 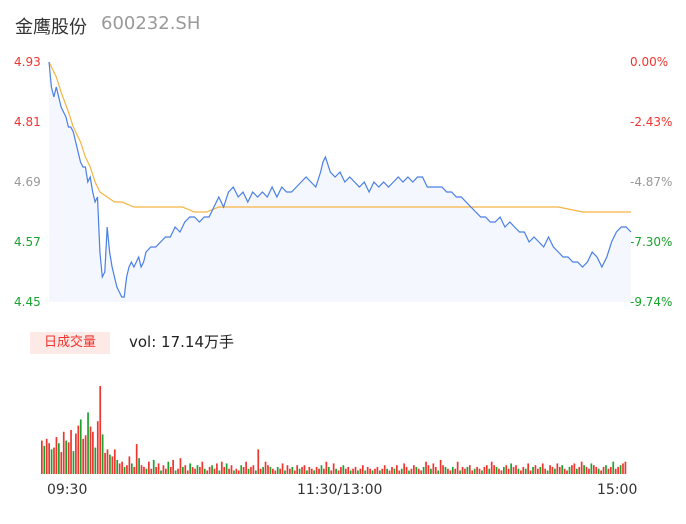 I want to click on price-label-4: 4.45, so click(x=27, y=302).